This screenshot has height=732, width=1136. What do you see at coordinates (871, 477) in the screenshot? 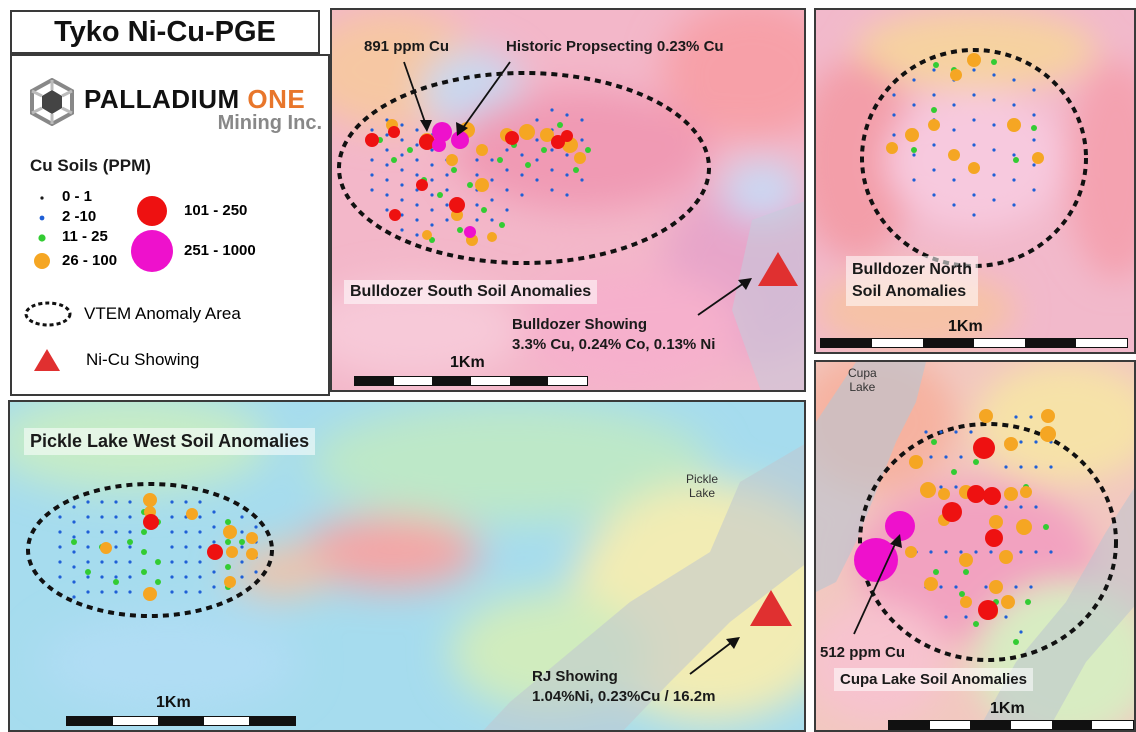
I see `cupa-lake-shape` at bounding box center [871, 477].